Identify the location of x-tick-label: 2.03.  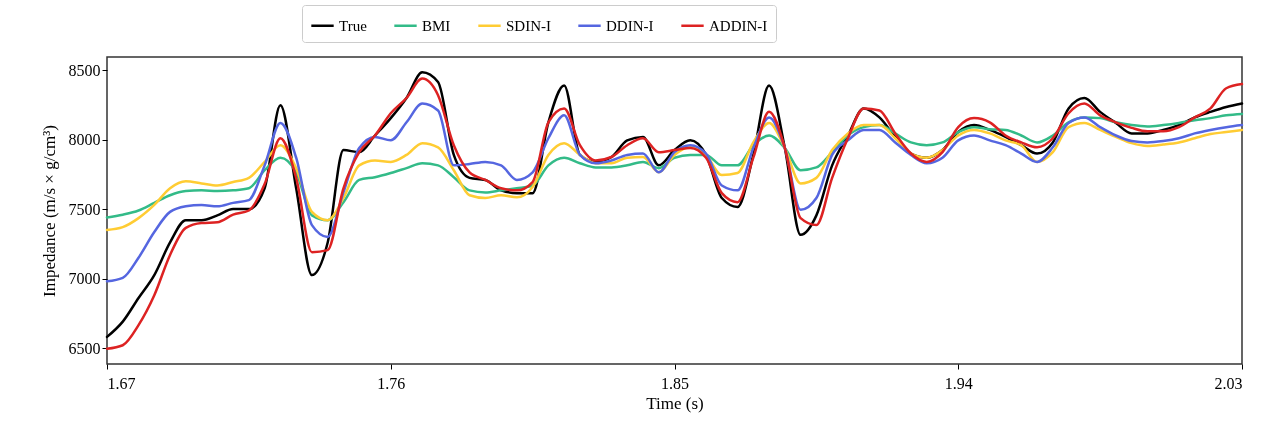
(1228, 383).